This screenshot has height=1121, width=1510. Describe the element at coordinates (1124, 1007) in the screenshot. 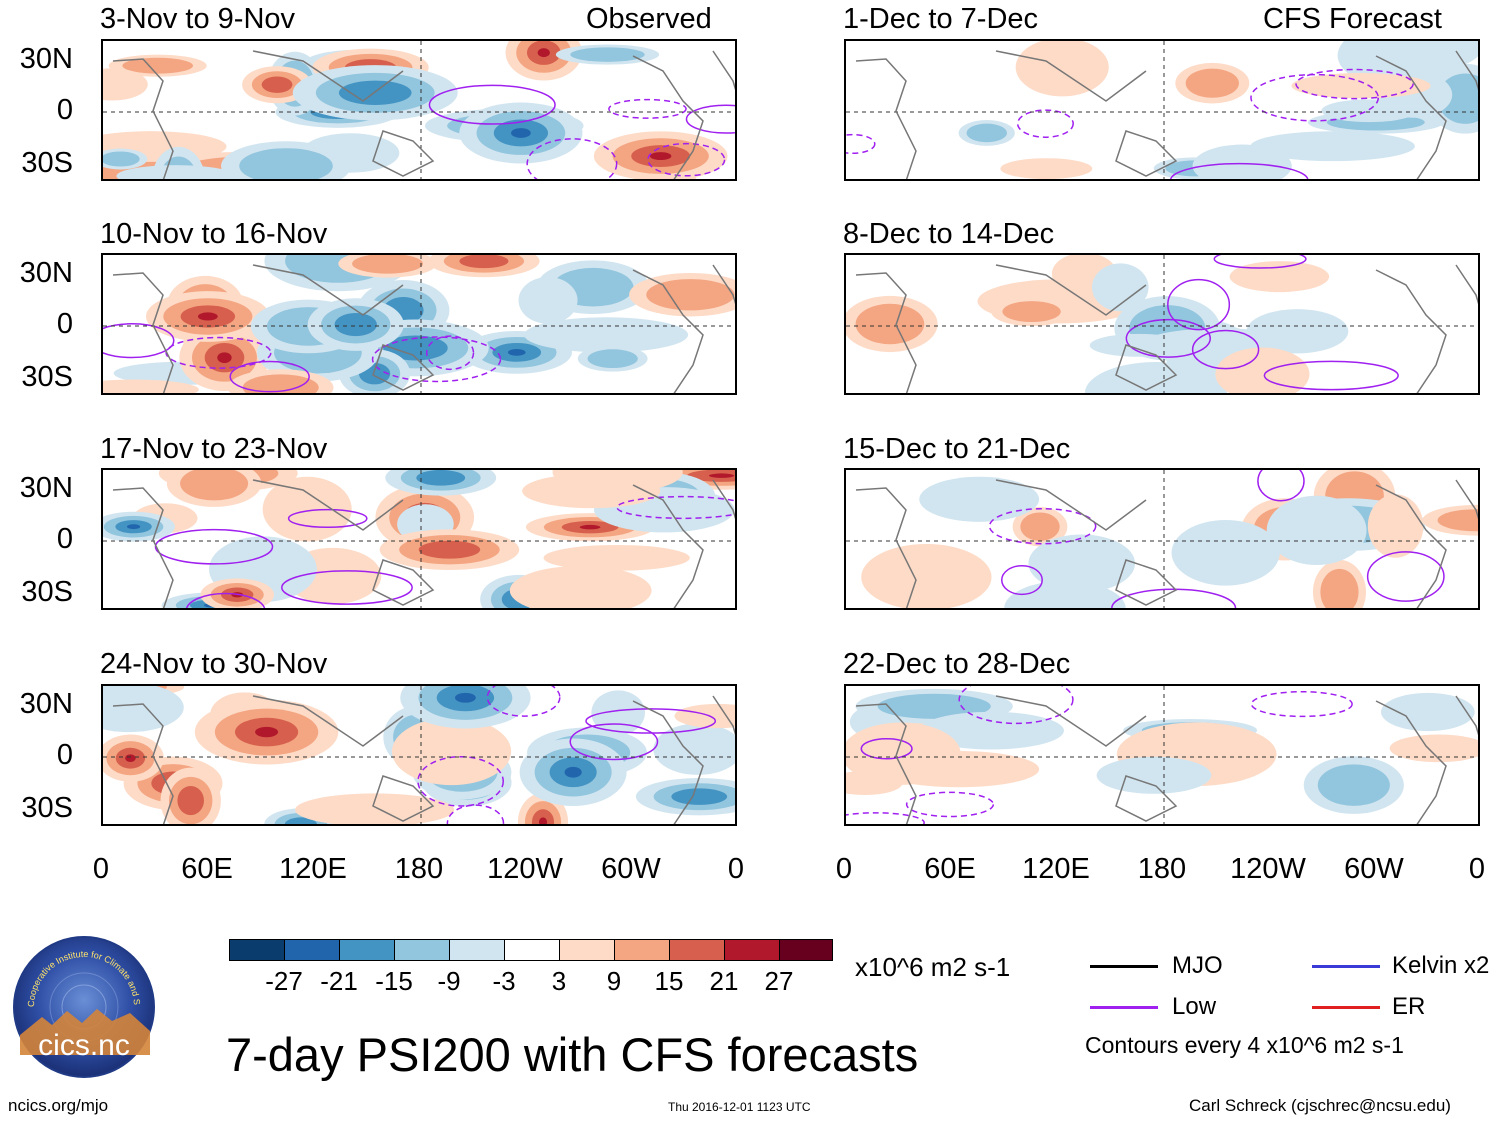

I see `legend-line-low` at that location.